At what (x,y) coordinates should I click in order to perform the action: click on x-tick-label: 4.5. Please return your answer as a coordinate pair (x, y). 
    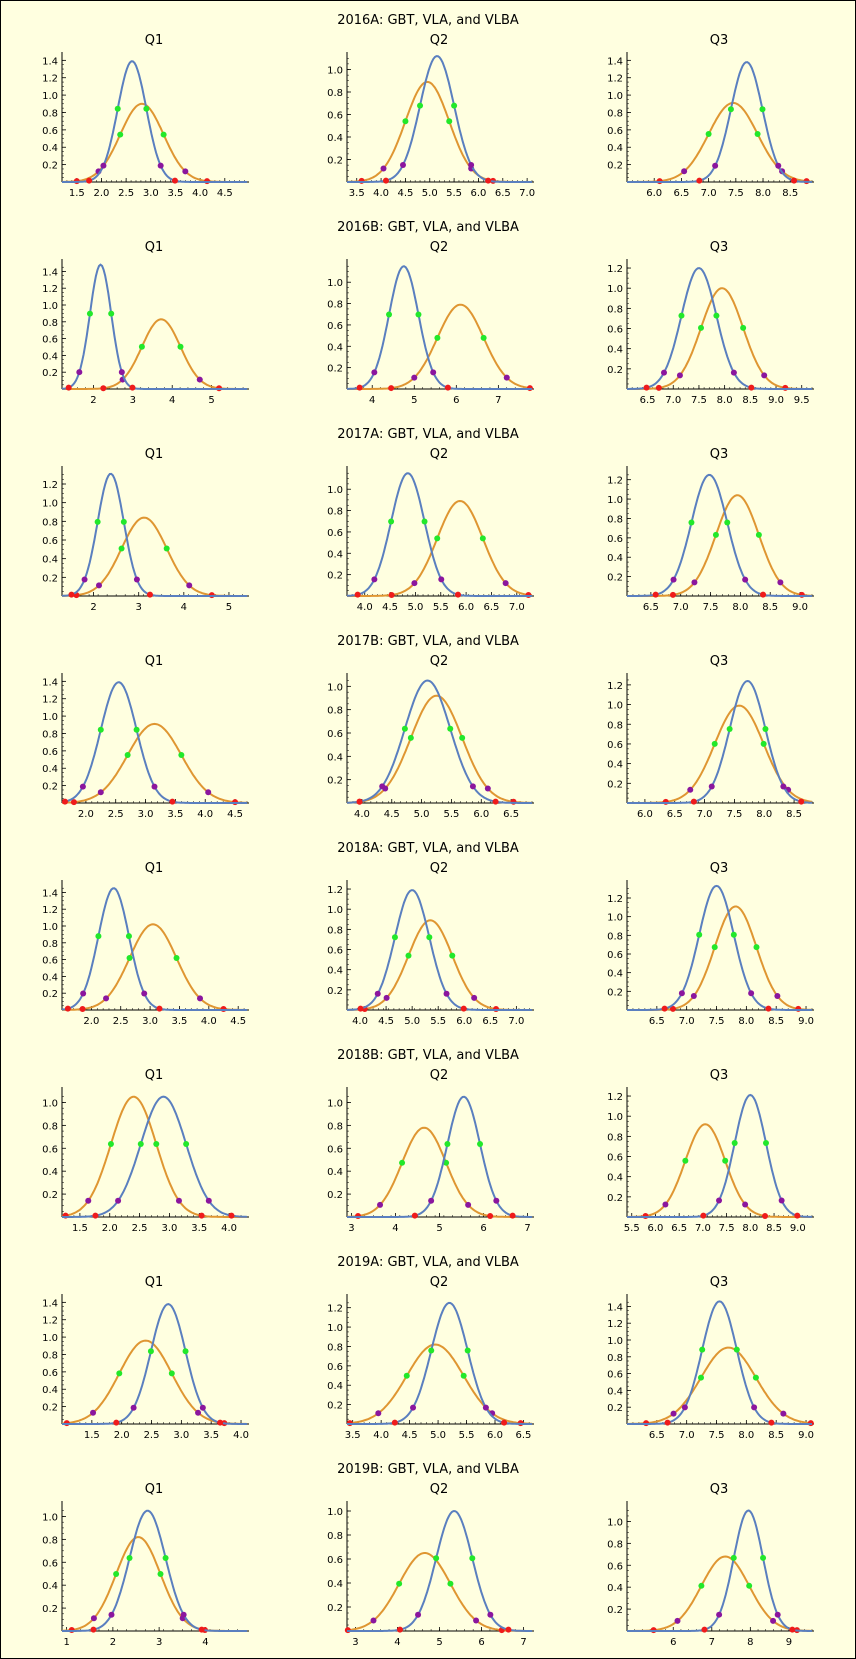
    Looking at the image, I should click on (410, 1435).